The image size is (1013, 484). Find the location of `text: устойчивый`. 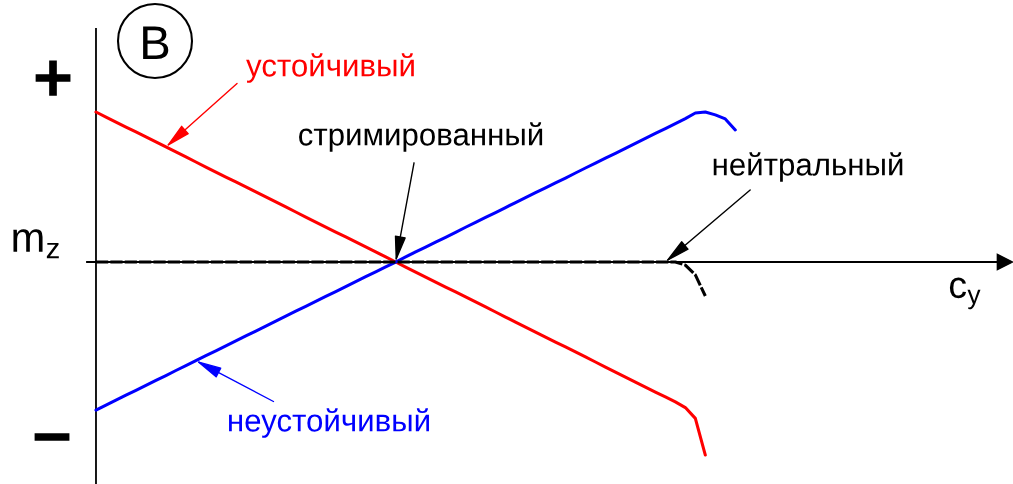

text: устойчивый is located at coordinates (330, 68).